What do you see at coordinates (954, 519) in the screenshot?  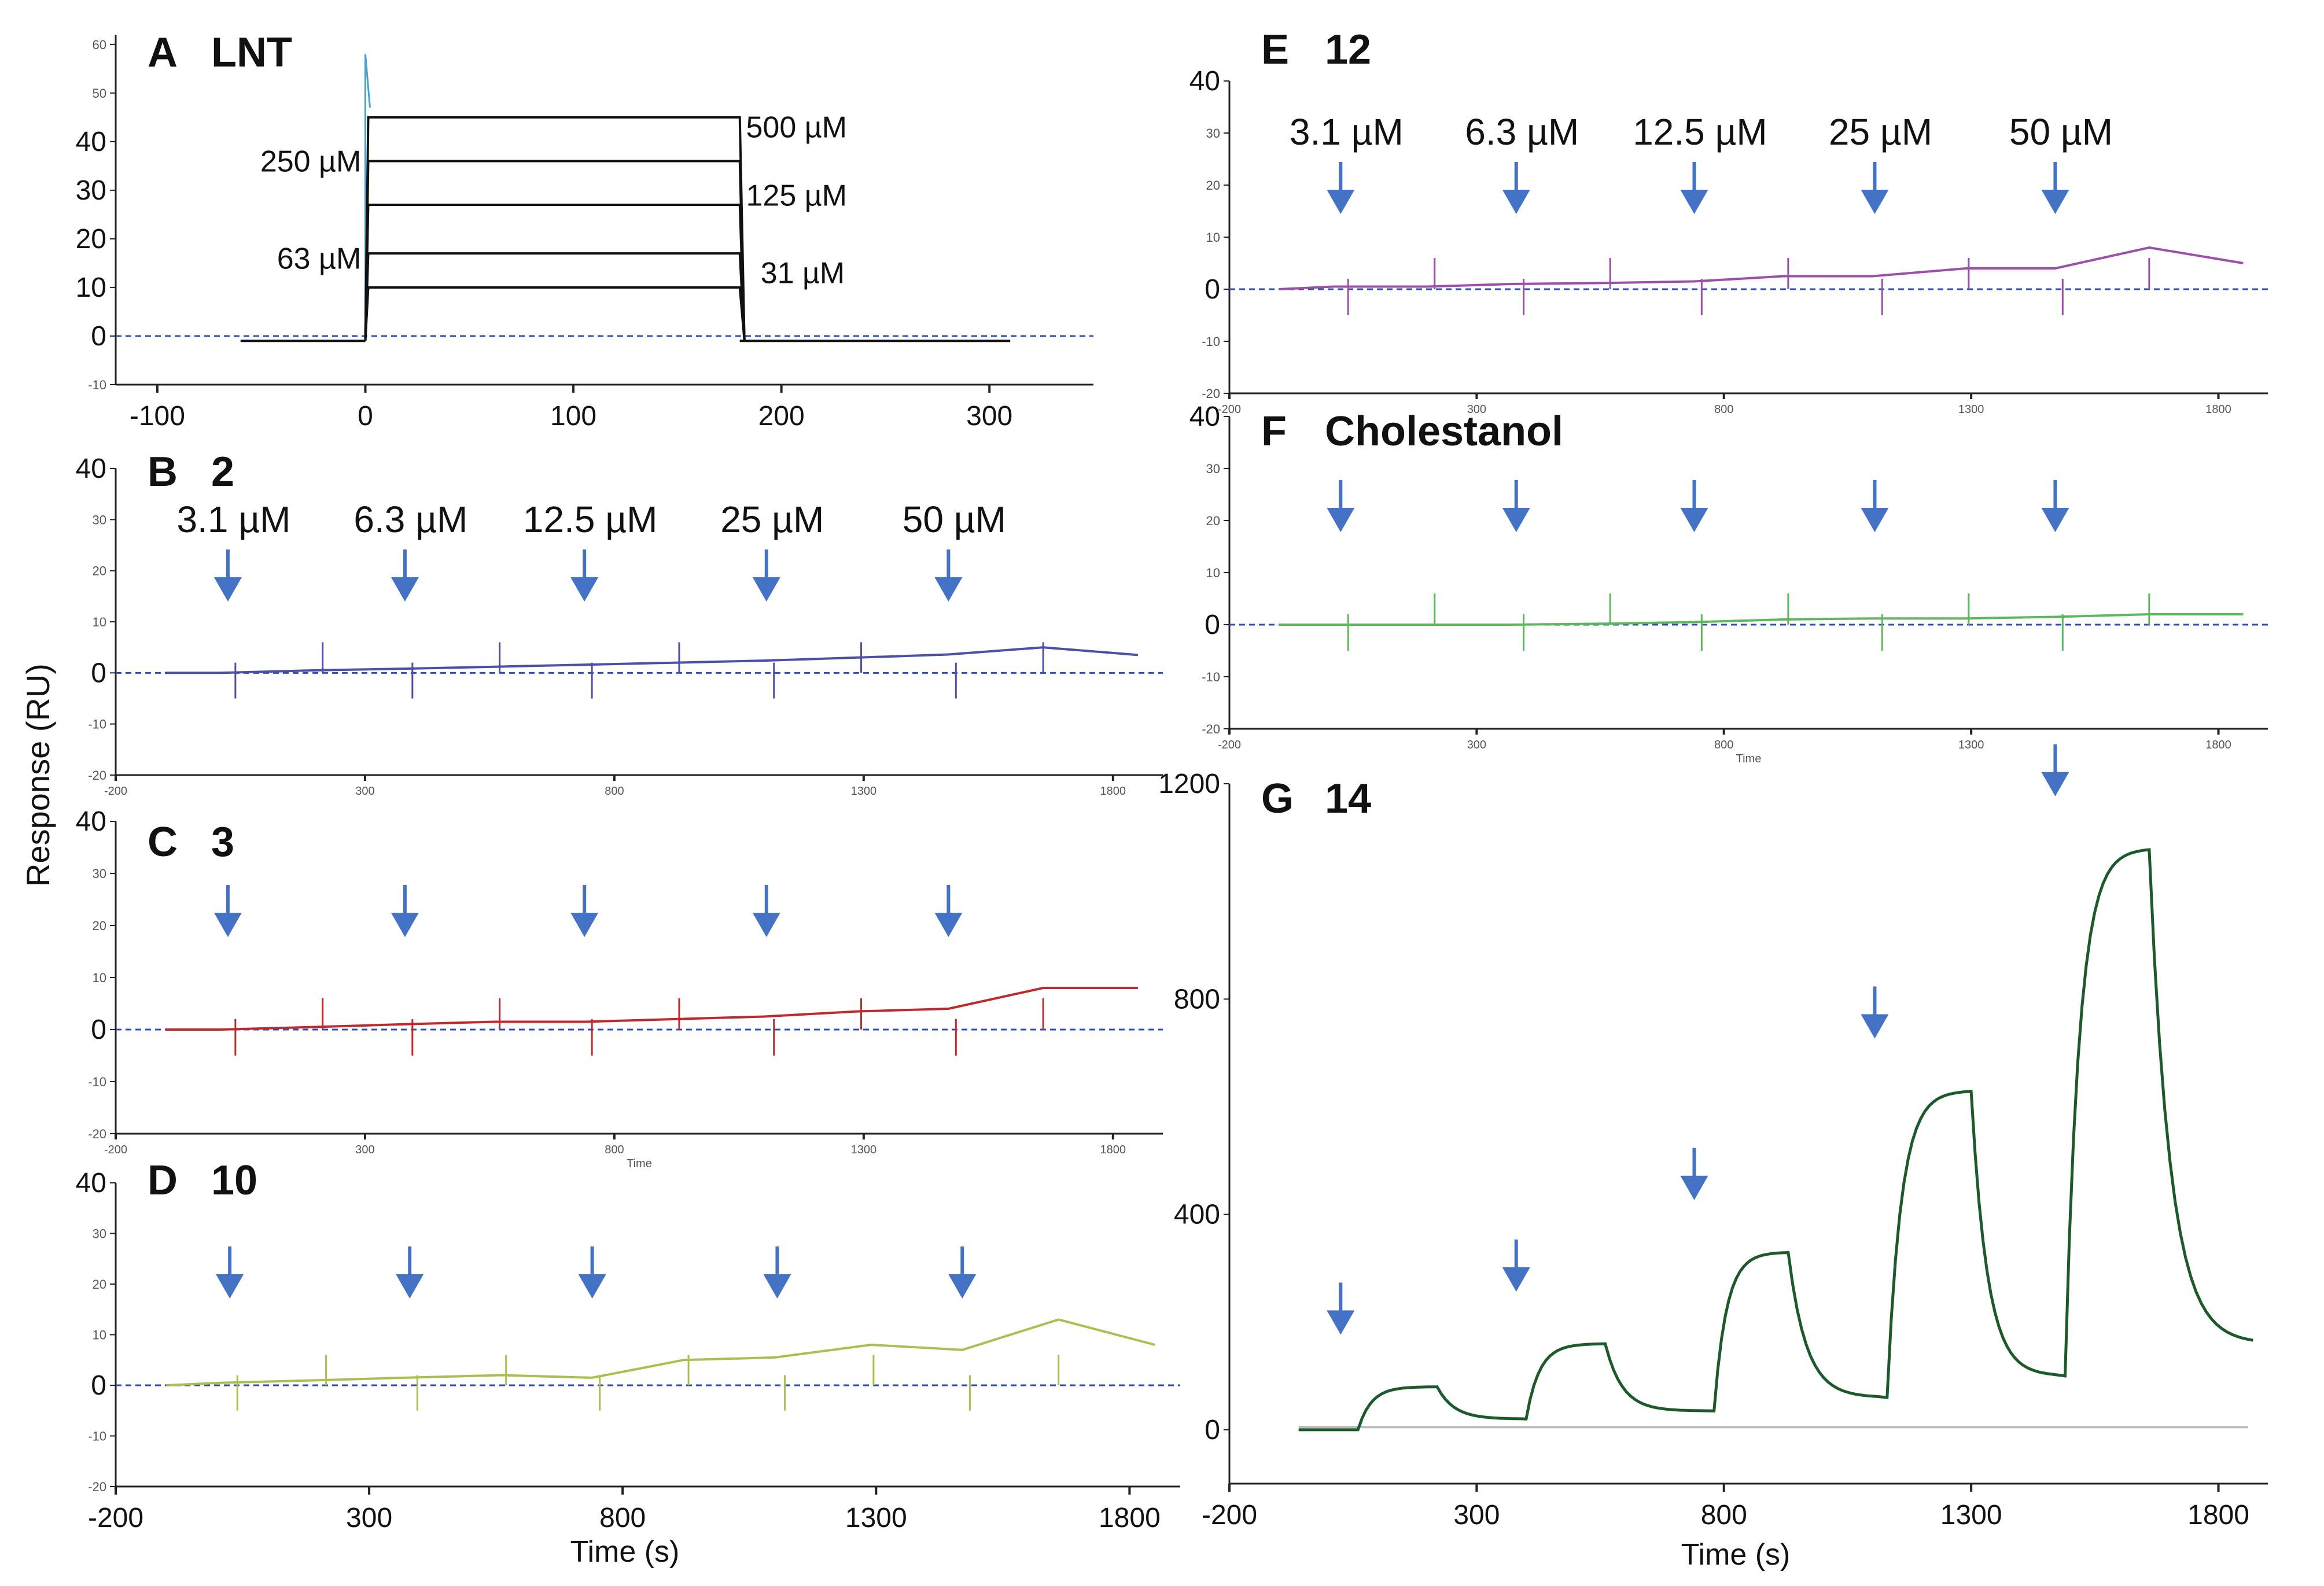 I see `concentration-label: 50 µM` at bounding box center [954, 519].